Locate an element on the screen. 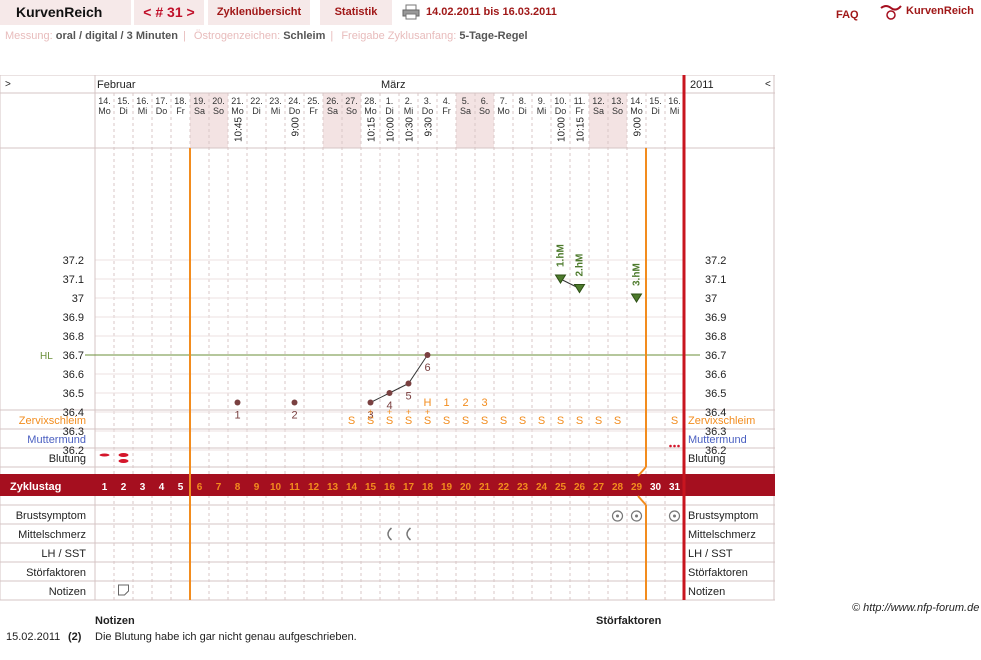 This screenshot has height=660, width=981. row-label-cervix: Muttermund is located at coordinates (56, 440).